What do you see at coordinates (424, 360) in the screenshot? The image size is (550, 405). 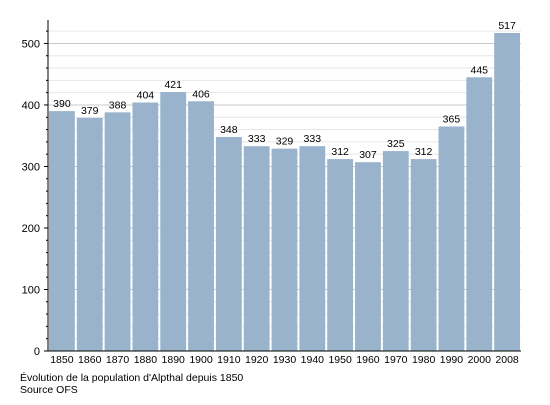 I see `x-tick-label: 1980` at bounding box center [424, 360].